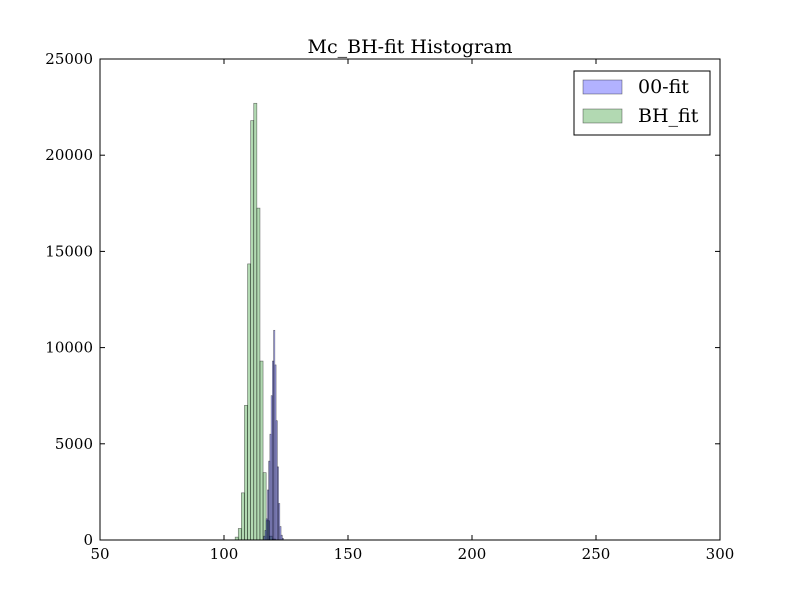 The image size is (800, 600). I want to click on y-tick-label: 10000, so click(69, 348).